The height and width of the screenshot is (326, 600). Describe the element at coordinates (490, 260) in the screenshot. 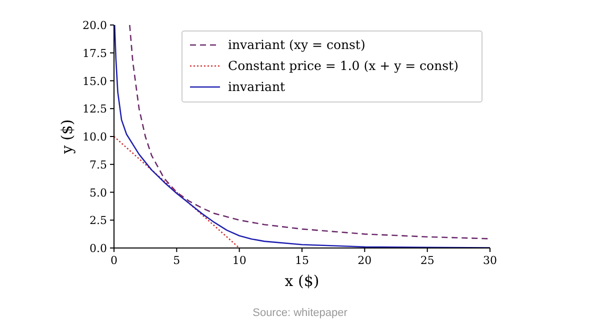

I see `x-tick-label: 30` at that location.